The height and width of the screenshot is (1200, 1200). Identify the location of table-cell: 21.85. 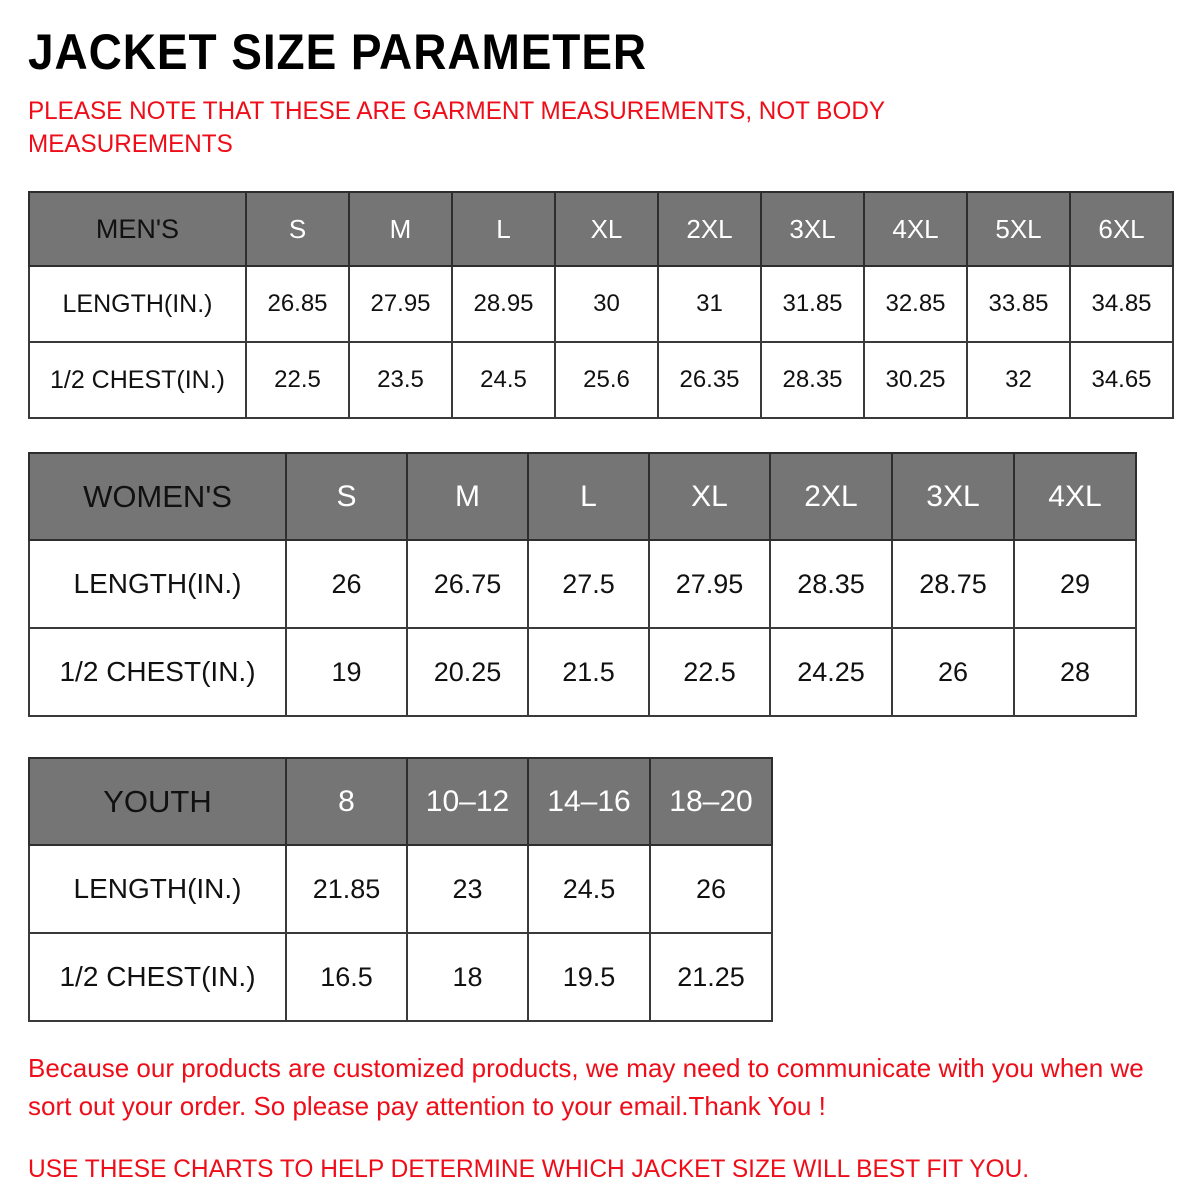
(346, 889).